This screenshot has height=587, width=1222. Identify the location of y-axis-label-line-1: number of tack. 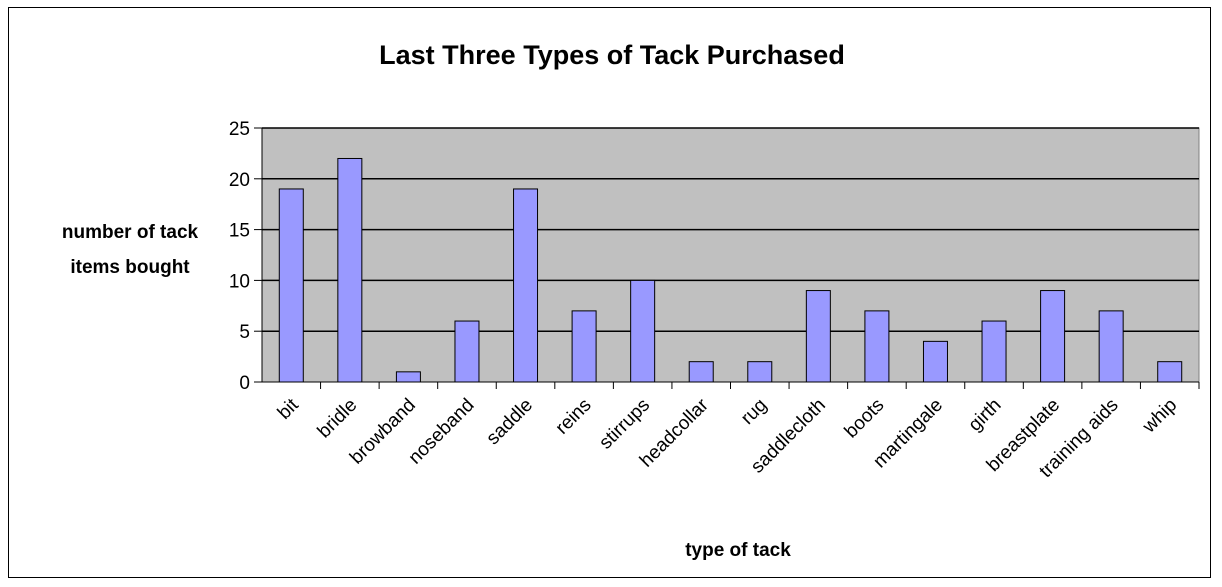
(130, 232).